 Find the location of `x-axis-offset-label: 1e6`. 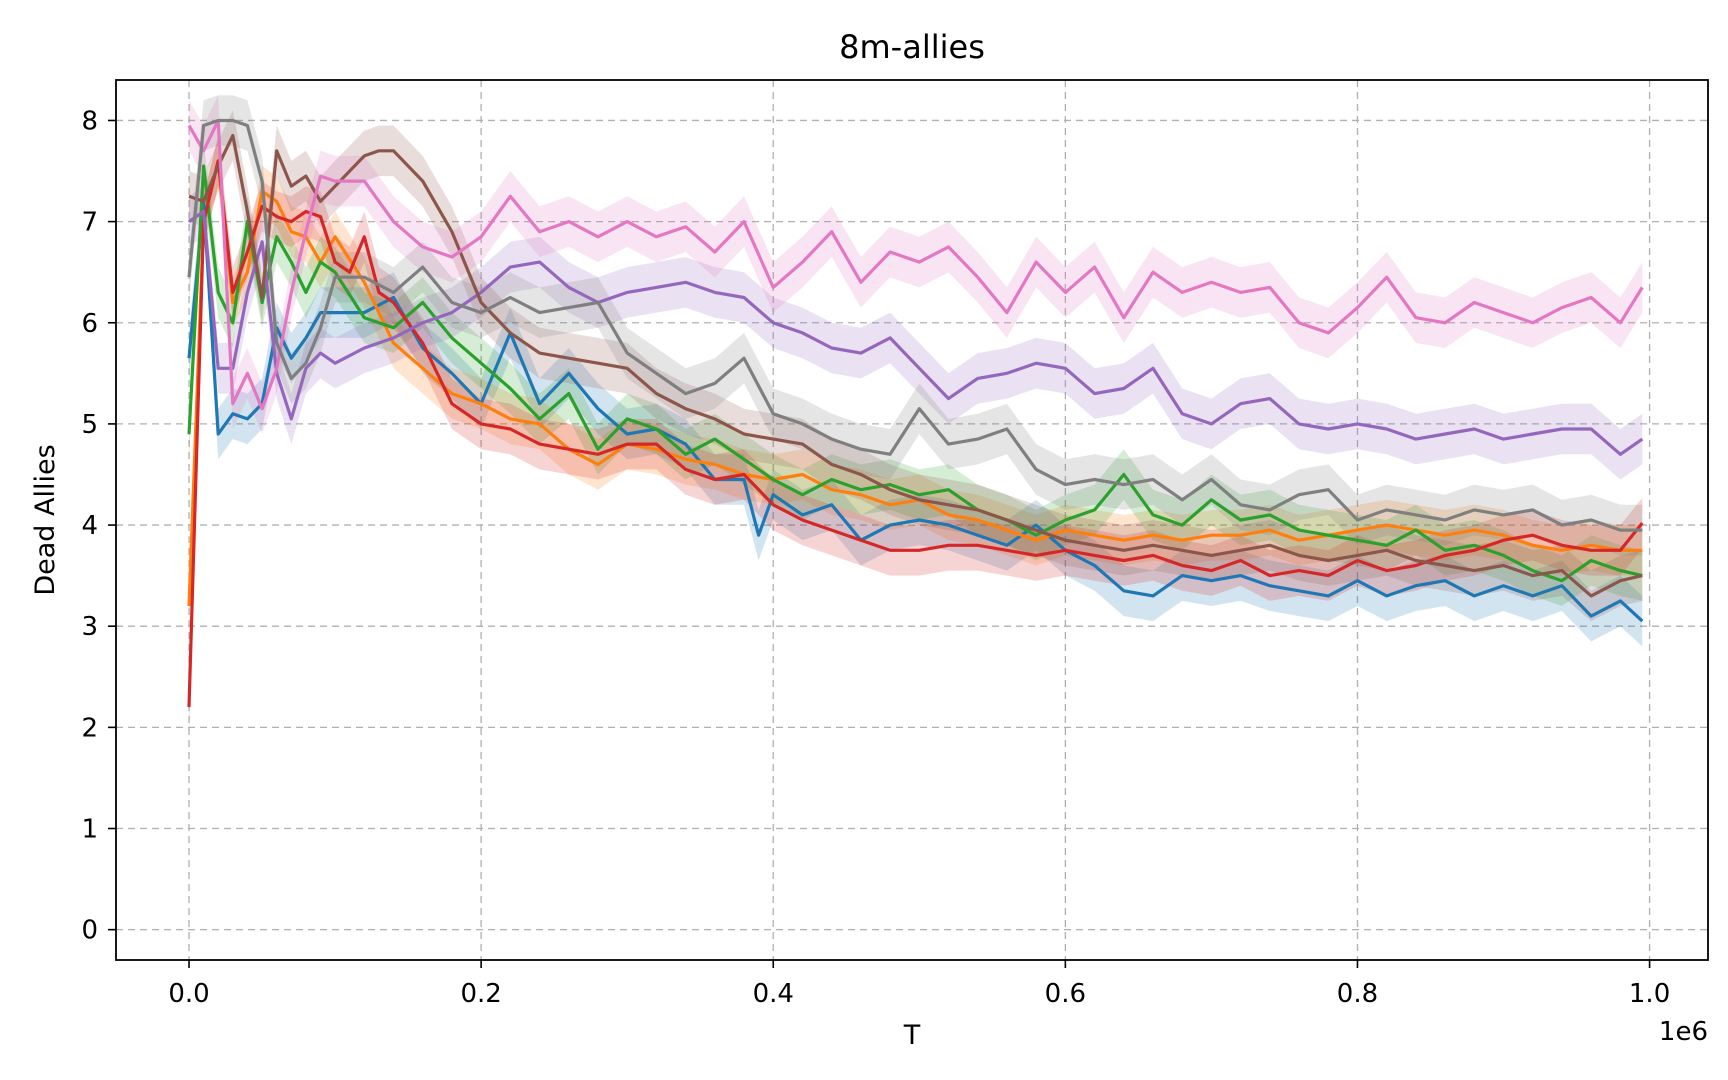

x-axis-offset-label: 1e6 is located at coordinates (1683, 1032).